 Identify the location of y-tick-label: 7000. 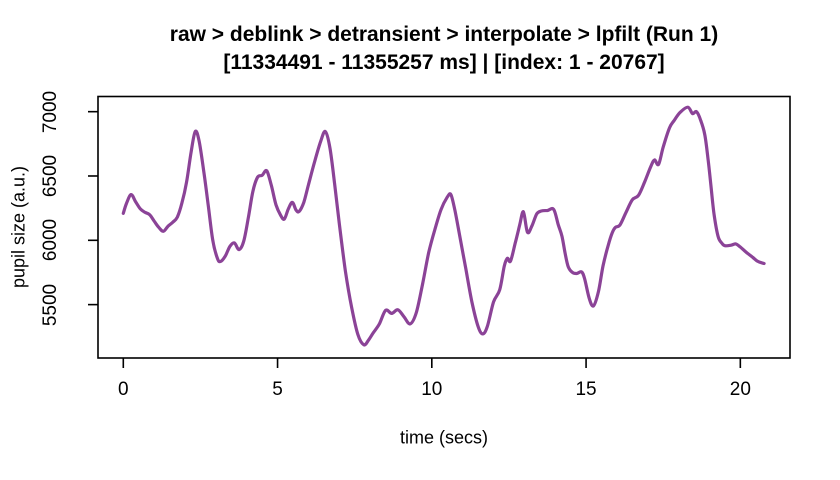
(50, 111).